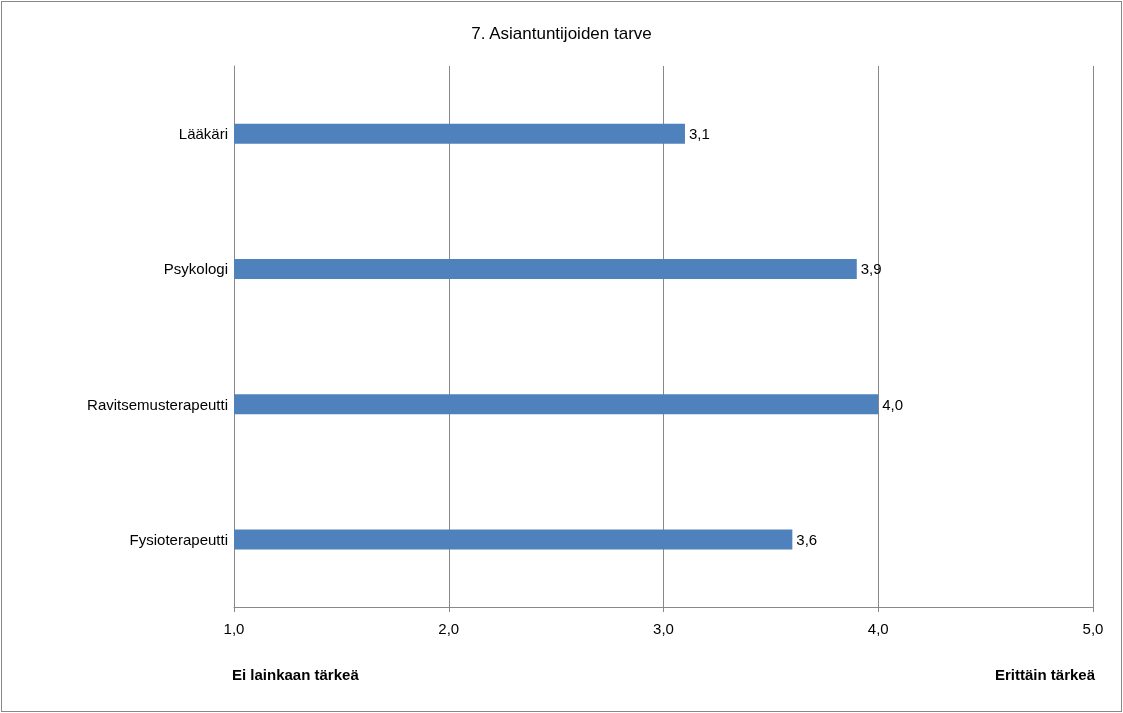 The width and height of the screenshot is (1123, 713). I want to click on y-tick-label: Fysioterapeutti, so click(178, 539).